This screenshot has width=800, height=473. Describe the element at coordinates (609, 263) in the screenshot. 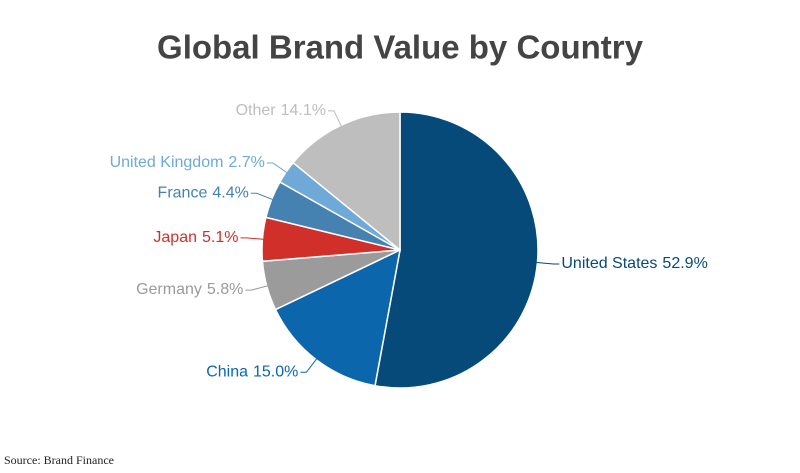

I see `slice-category: United States` at that location.